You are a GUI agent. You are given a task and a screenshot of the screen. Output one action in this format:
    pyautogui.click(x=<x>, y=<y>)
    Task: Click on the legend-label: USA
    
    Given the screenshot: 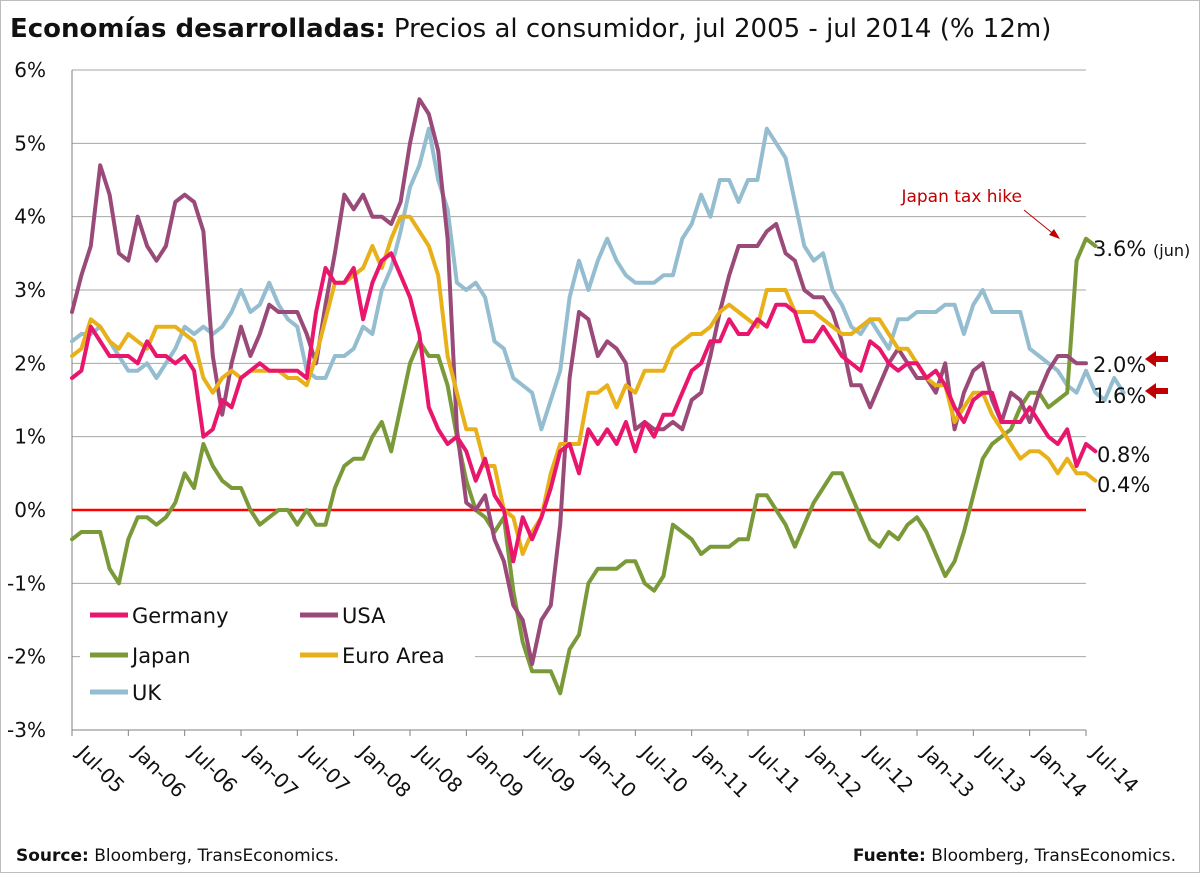 What is the action you would take?
    pyautogui.click(x=364, y=616)
    